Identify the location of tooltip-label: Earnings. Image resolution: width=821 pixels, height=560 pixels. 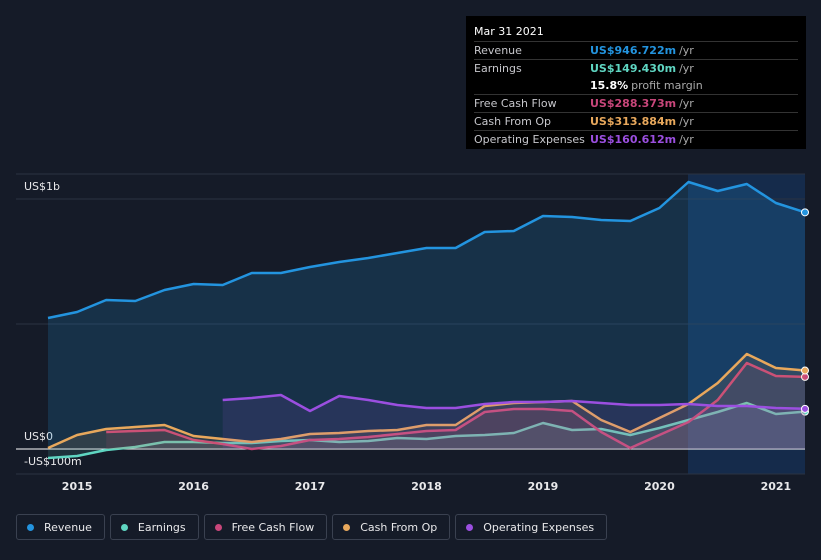
(498, 68).